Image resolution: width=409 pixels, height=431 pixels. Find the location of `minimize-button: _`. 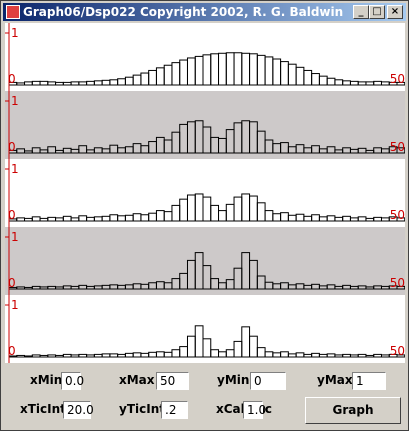

minimize-button: _ is located at coordinates (361, 12).